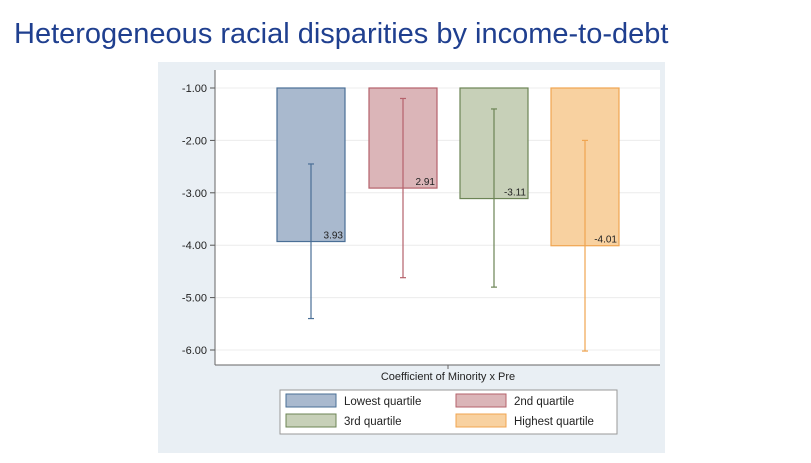 This screenshot has height=463, width=811. Describe the element at coordinates (194, 194) in the screenshot. I see `y-tick-label: -3.00` at that location.